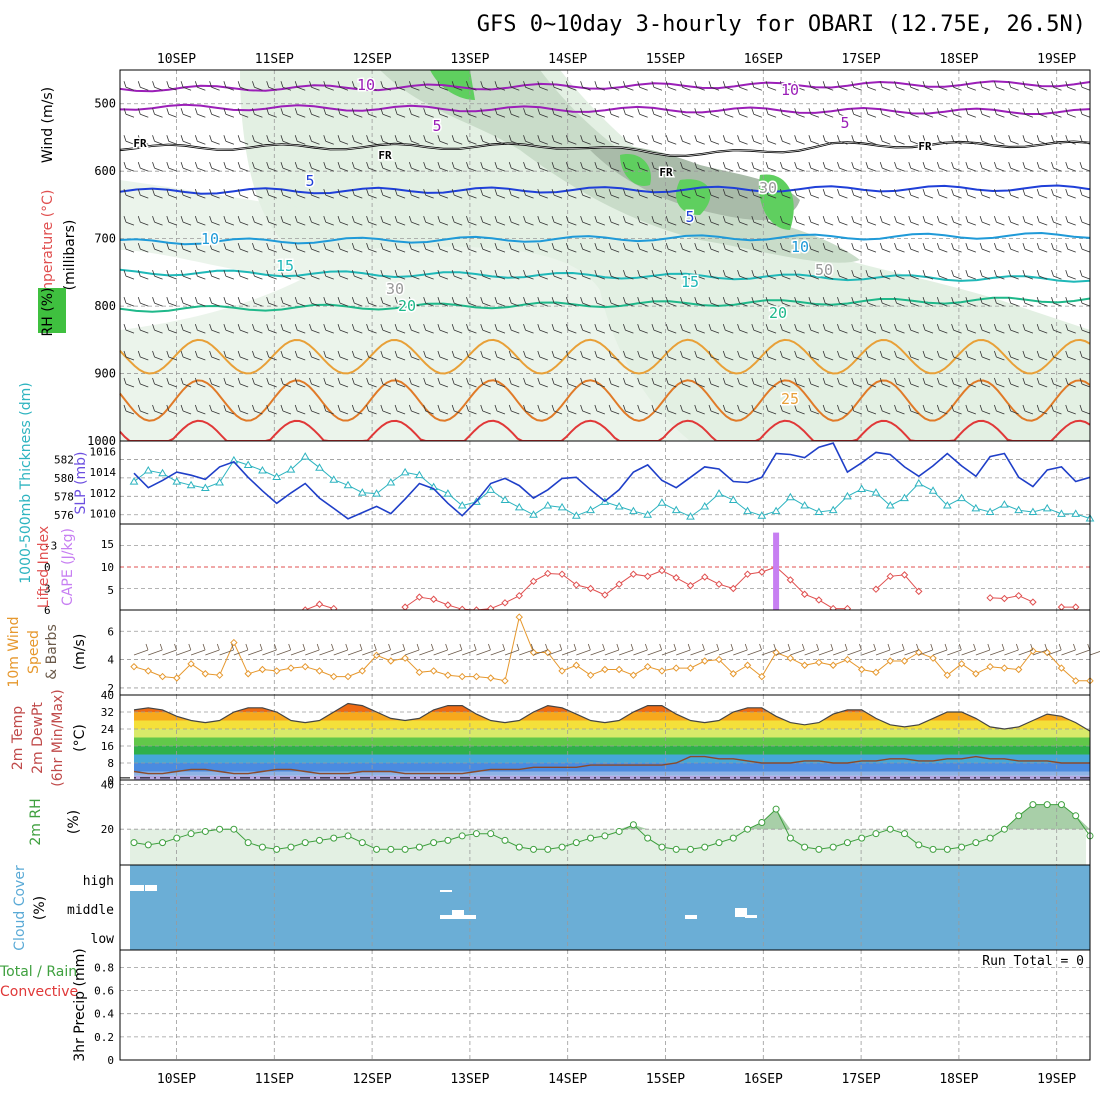 The width and height of the screenshot is (1100, 1100). What do you see at coordinates (48, 125) in the screenshot?
I see `upper-ylabel-wind: Wind (m/s)` at bounding box center [48, 125].